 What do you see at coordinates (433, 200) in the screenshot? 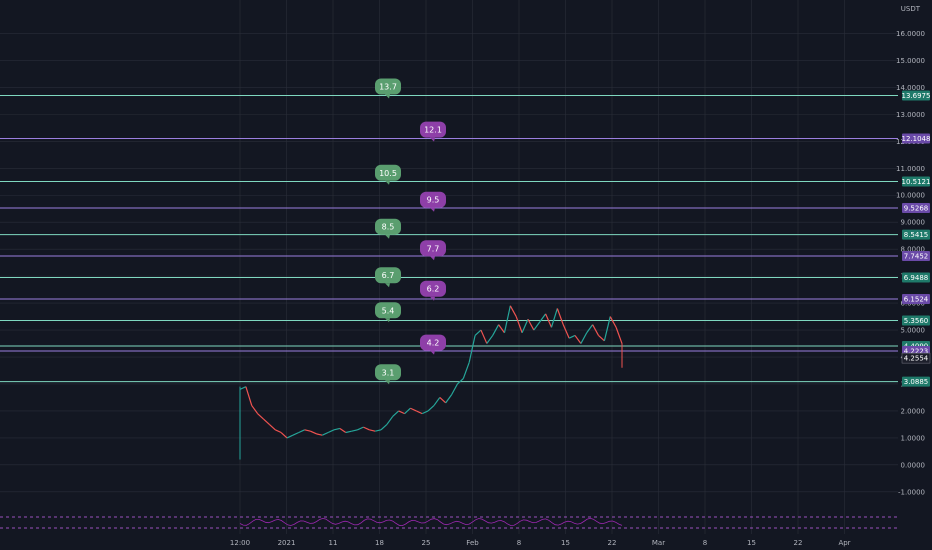
I see `annotation-label: 9.5` at bounding box center [433, 200].